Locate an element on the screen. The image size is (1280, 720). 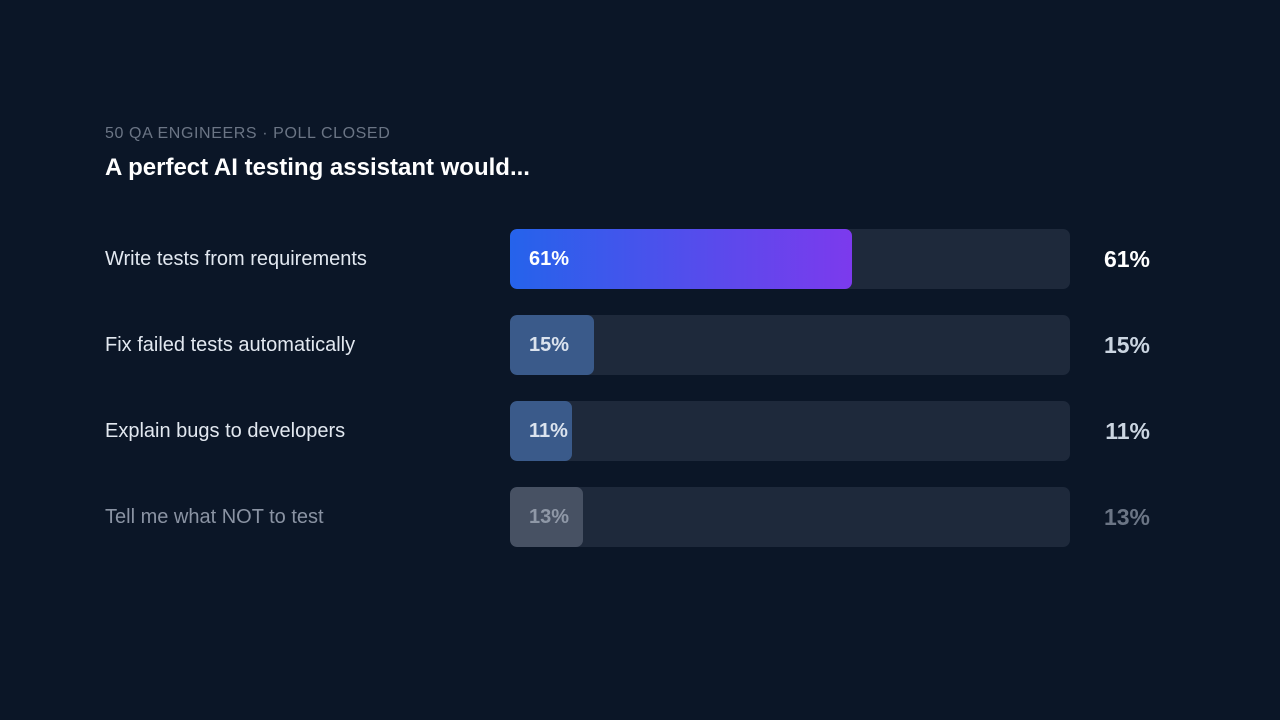
poll-option-row: Explain bugs to developers 11% 11% is located at coordinates (640, 431).